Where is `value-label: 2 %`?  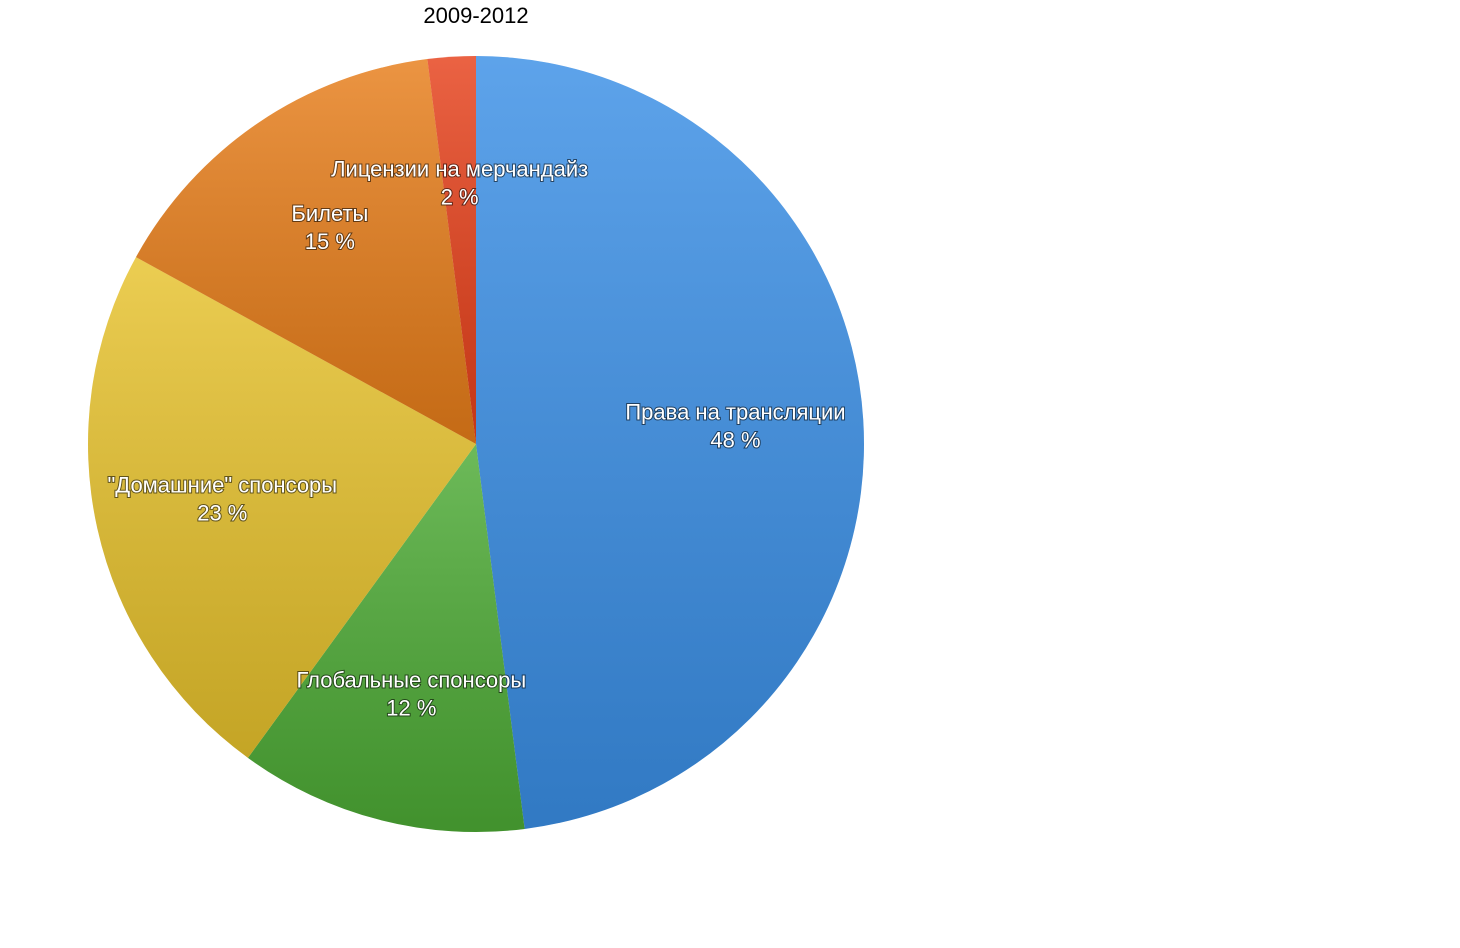 value-label: 2 % is located at coordinates (460, 196).